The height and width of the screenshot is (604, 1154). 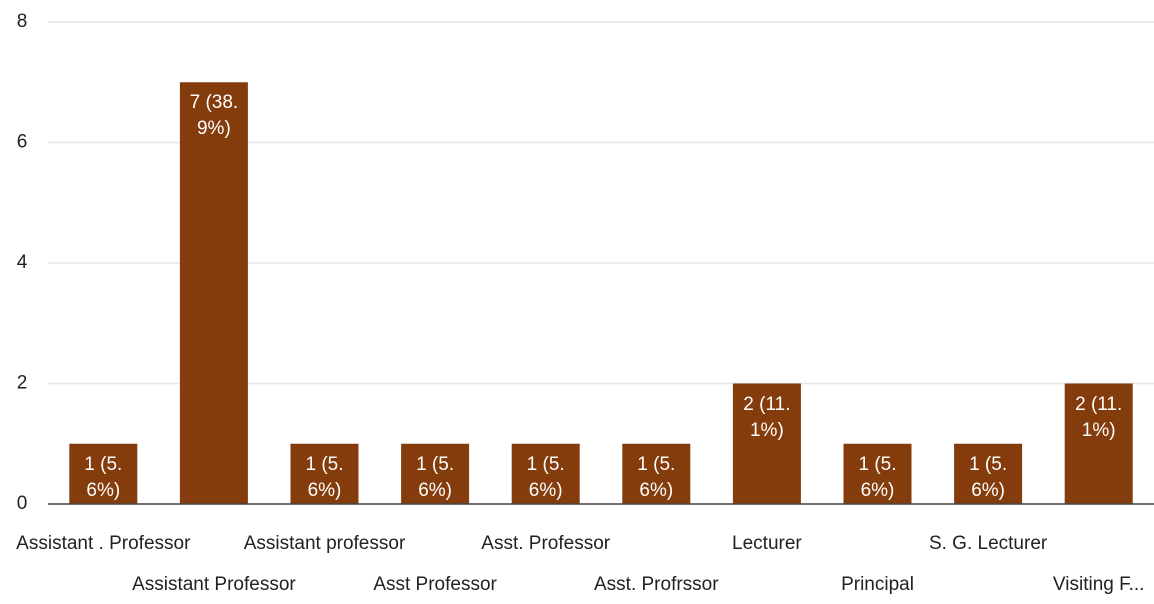 What do you see at coordinates (767, 543) in the screenshot?
I see `x-tick-label: Lecturer` at bounding box center [767, 543].